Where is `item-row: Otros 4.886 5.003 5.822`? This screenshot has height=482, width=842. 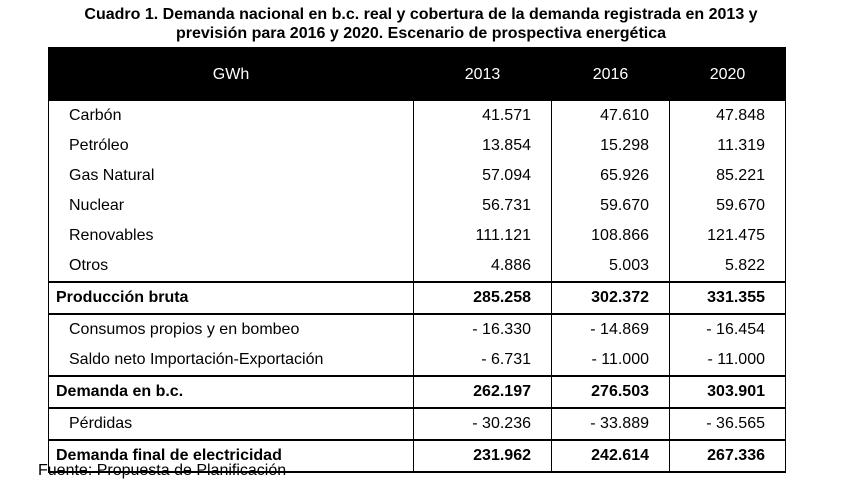 item-row: Otros 4.886 5.003 5.822 is located at coordinates (417, 266).